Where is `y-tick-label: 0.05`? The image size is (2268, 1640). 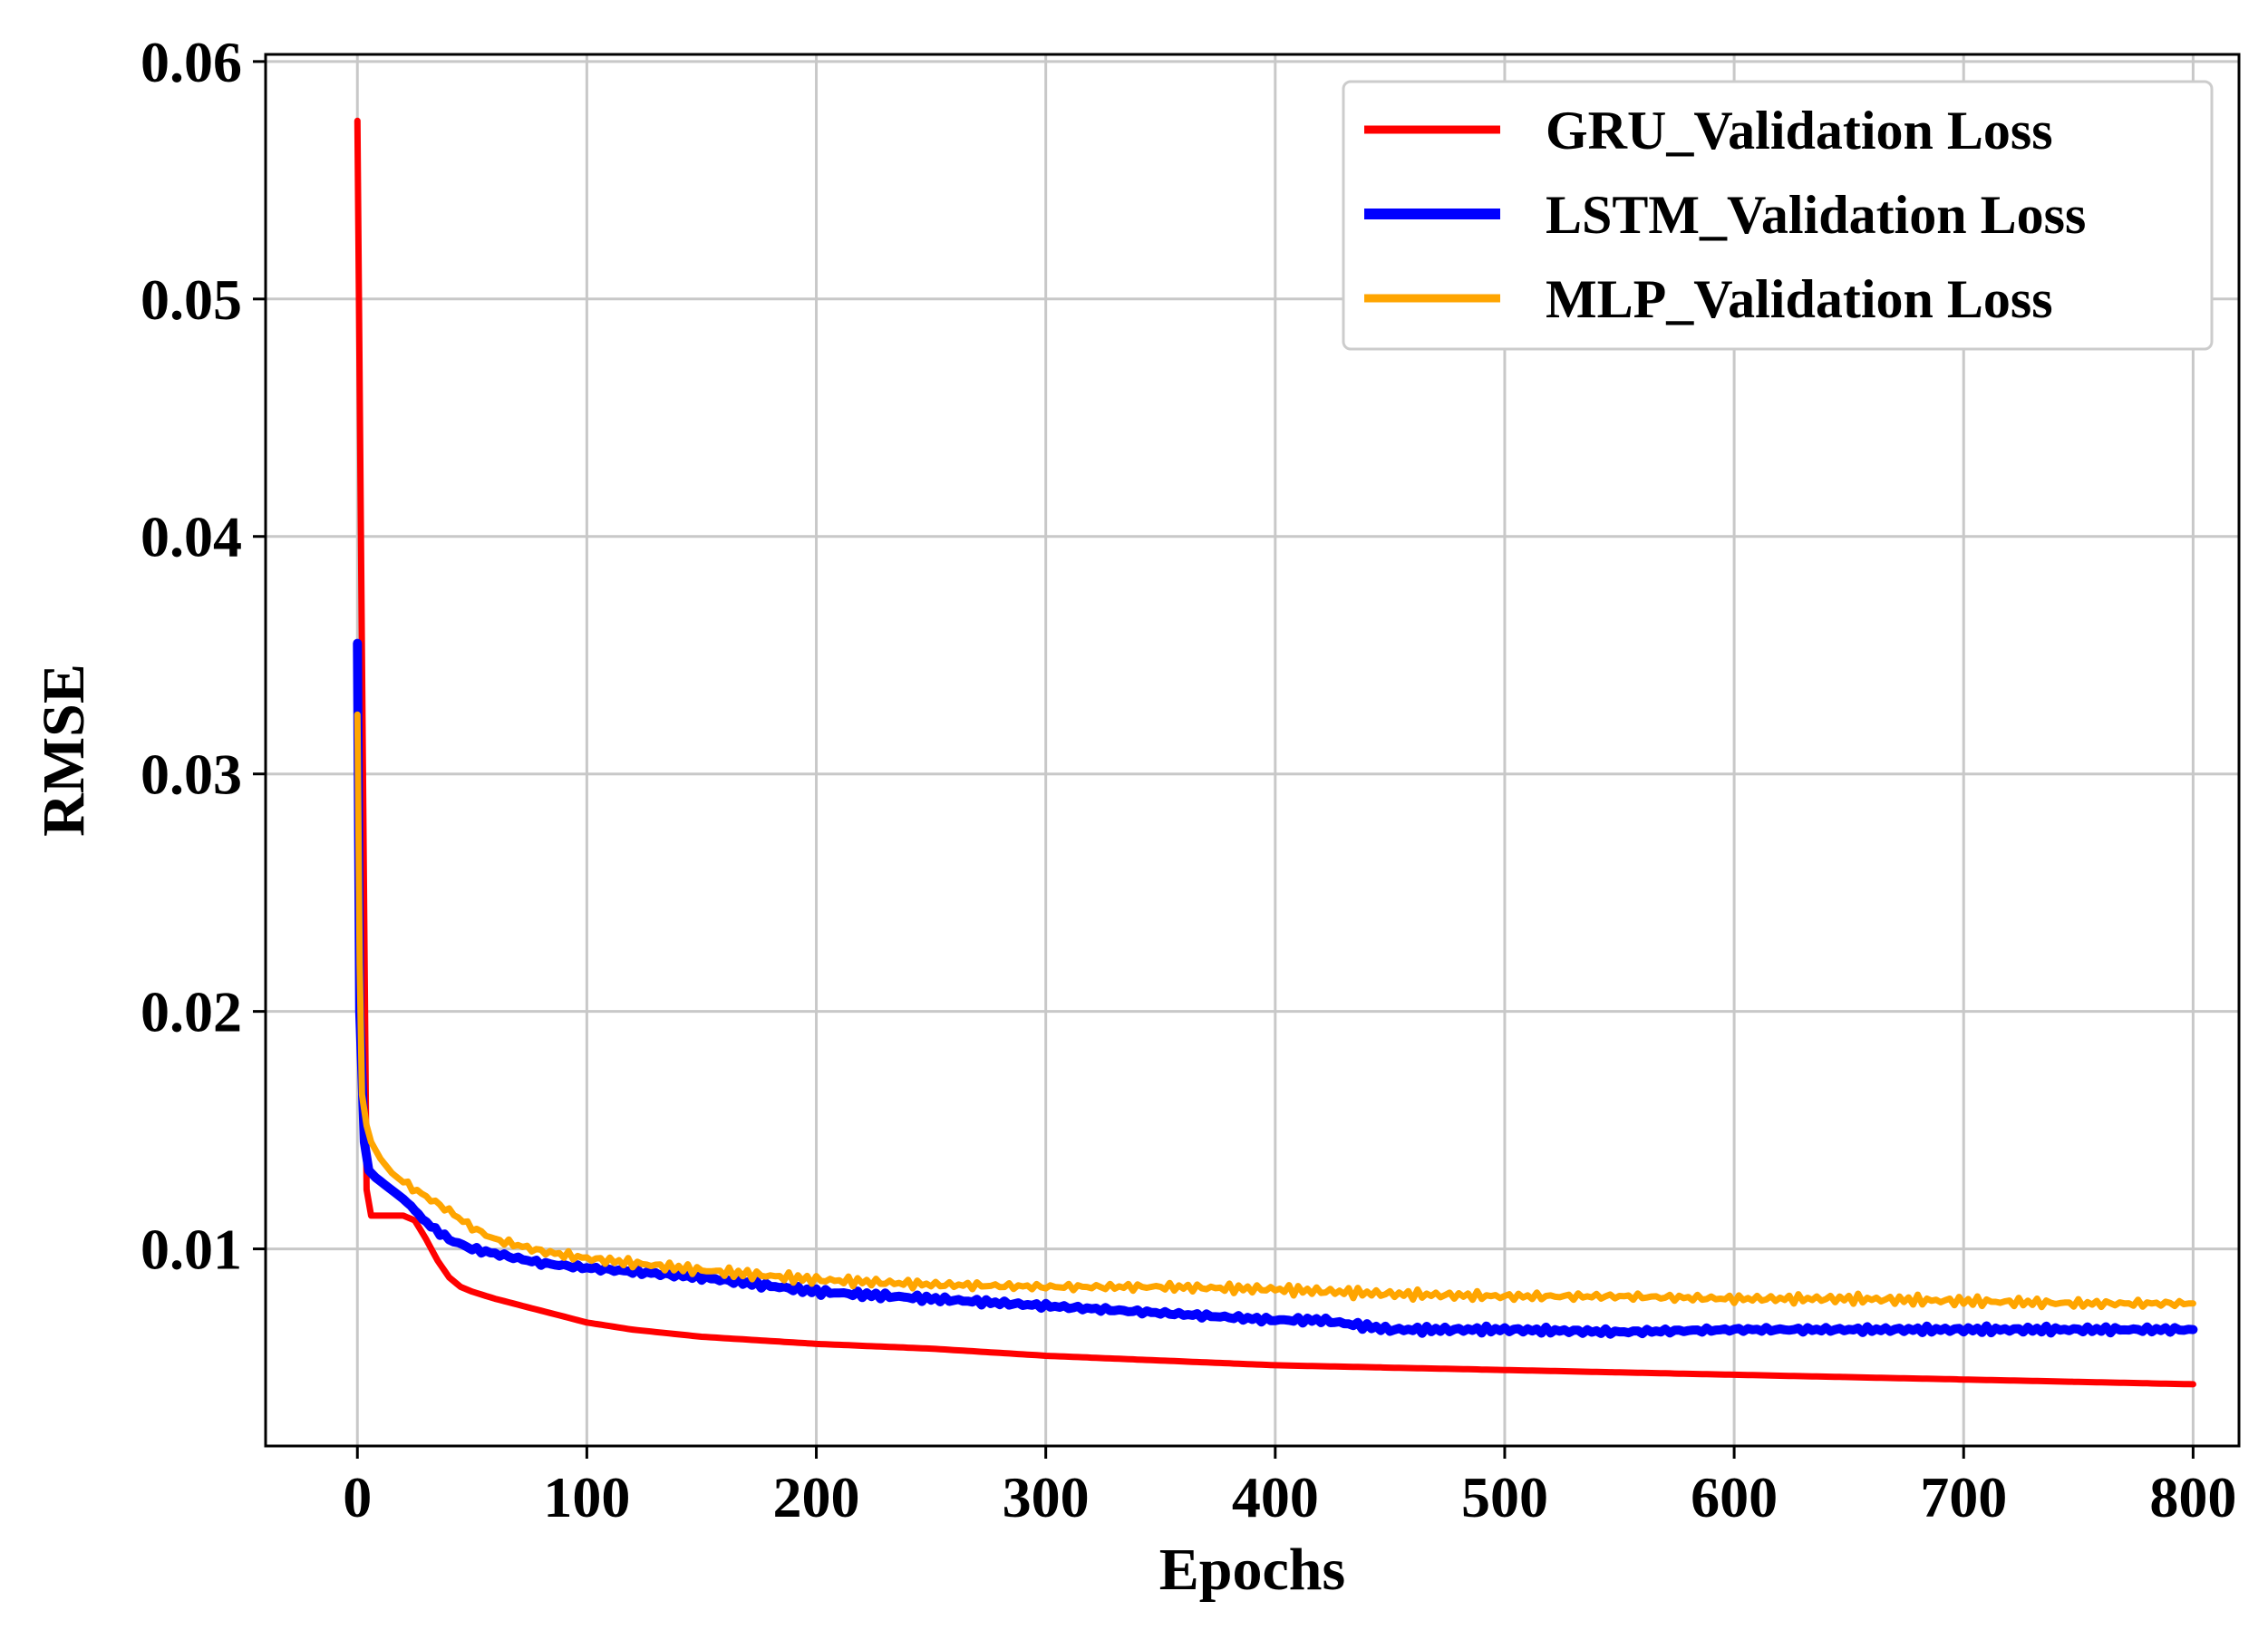 y-tick-label: 0.05 is located at coordinates (192, 299).